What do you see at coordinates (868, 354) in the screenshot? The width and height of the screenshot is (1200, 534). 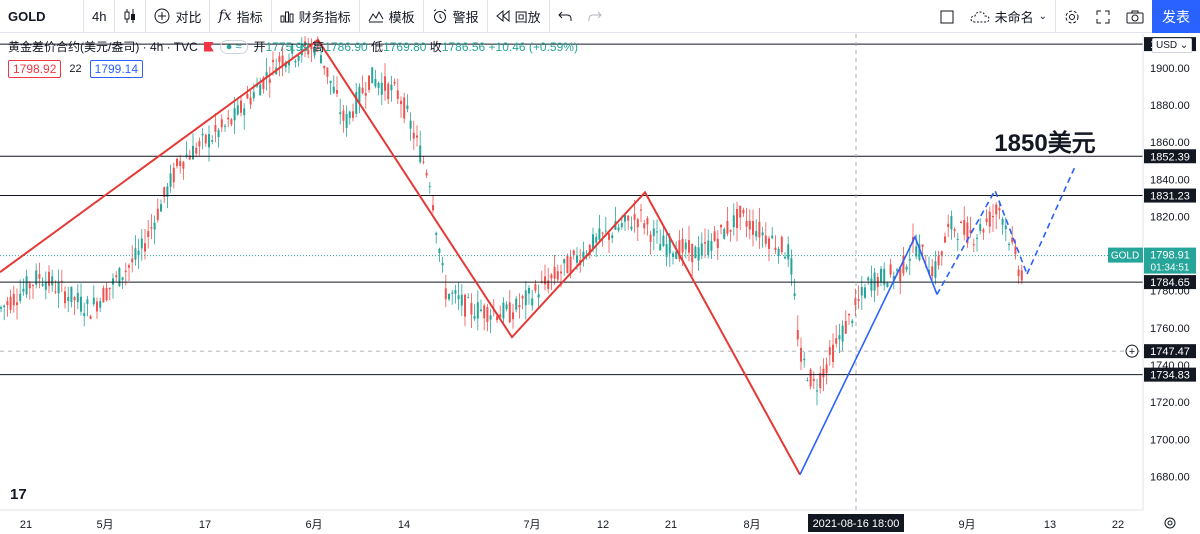 I see `trend-line` at bounding box center [868, 354].